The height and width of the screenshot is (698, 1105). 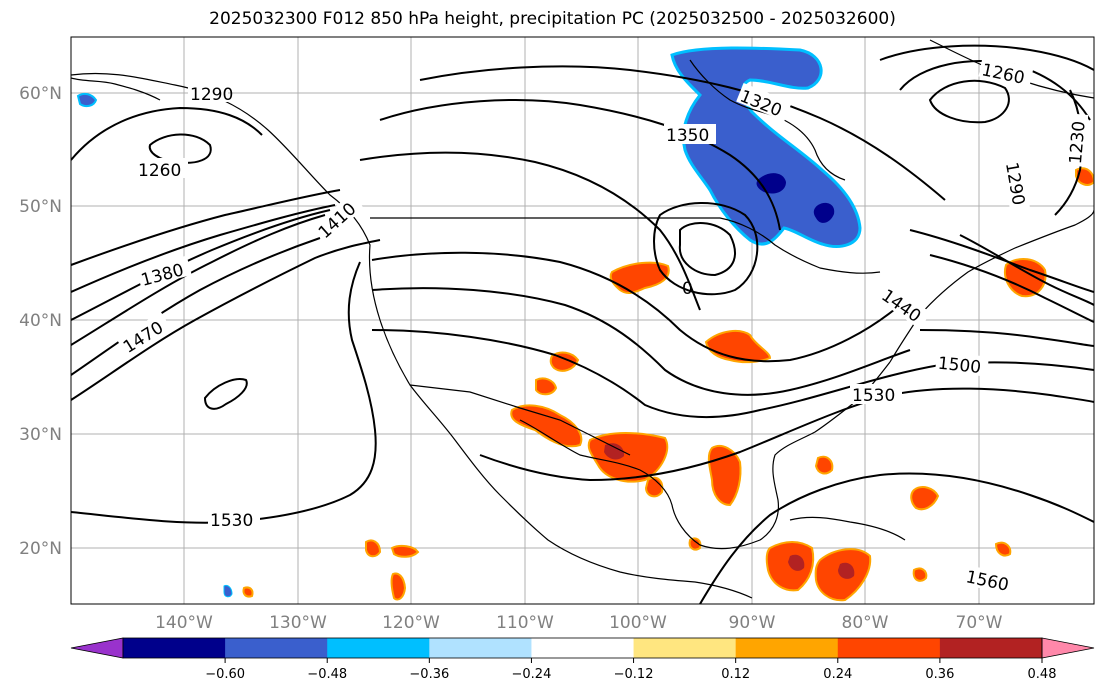 What do you see at coordinates (786, 434) in the screenshot?
I see `contour-1530-east` at bounding box center [786, 434].